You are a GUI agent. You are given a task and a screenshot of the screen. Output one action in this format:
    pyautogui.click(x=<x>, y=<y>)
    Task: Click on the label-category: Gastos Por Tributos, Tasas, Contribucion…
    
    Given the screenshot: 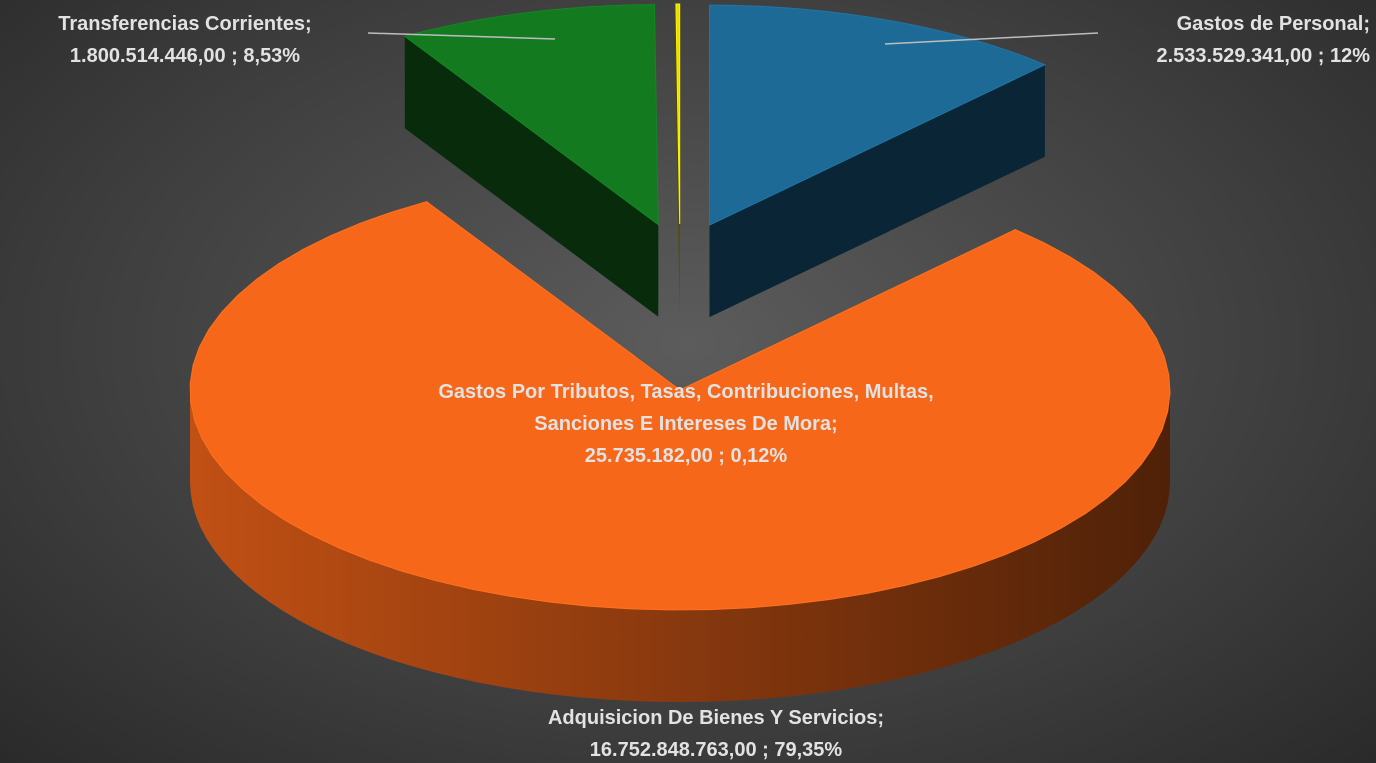 What is the action you would take?
    pyautogui.click(x=686, y=408)
    